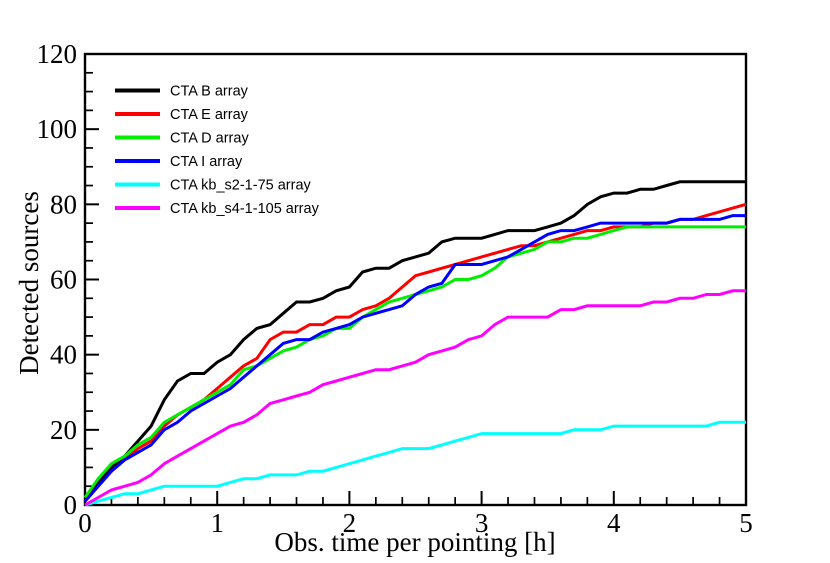 This screenshot has height=563, width=830. I want to click on x-tick-label: 3, so click(482, 523).